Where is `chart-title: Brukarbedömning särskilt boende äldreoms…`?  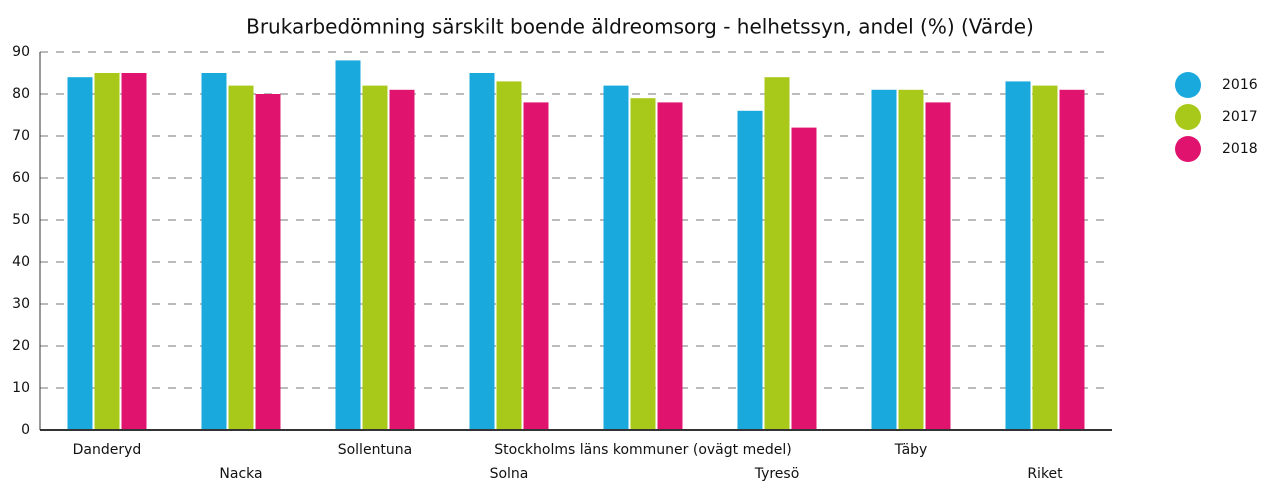 chart-title: Brukarbedömning särskilt boende äldreoms… is located at coordinates (640, 27).